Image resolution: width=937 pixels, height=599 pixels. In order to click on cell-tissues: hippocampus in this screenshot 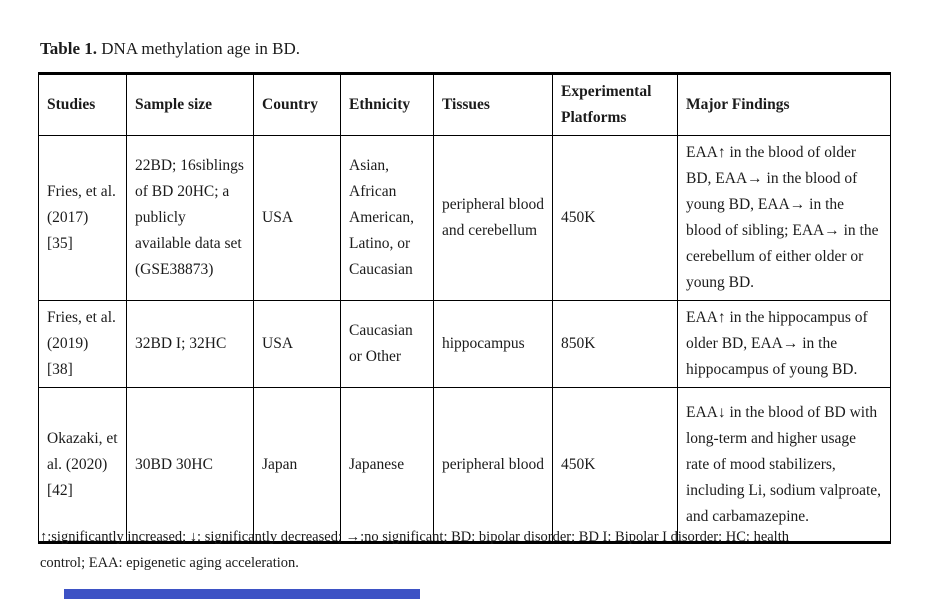, I will do `click(493, 344)`.